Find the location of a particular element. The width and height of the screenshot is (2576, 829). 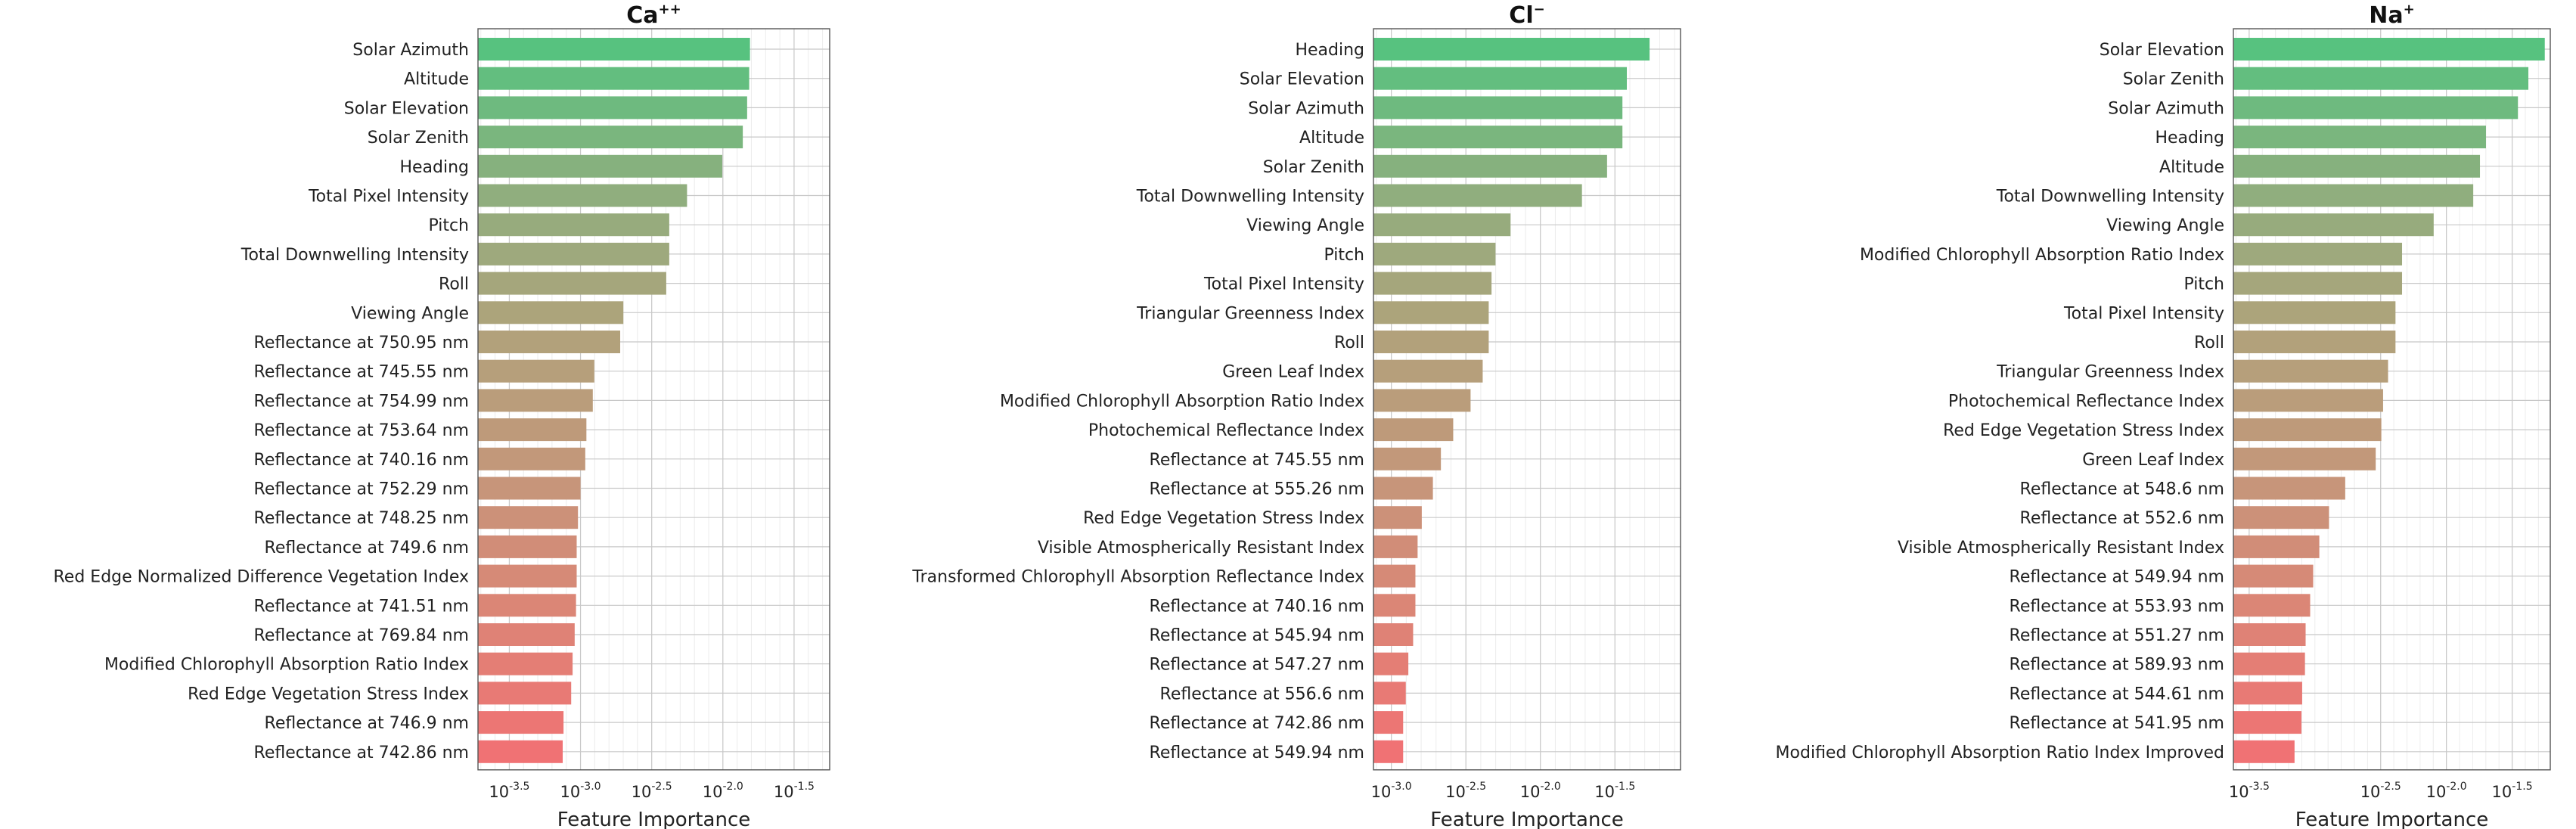

x-axis-label: Feature Importance is located at coordinates (2392, 819).